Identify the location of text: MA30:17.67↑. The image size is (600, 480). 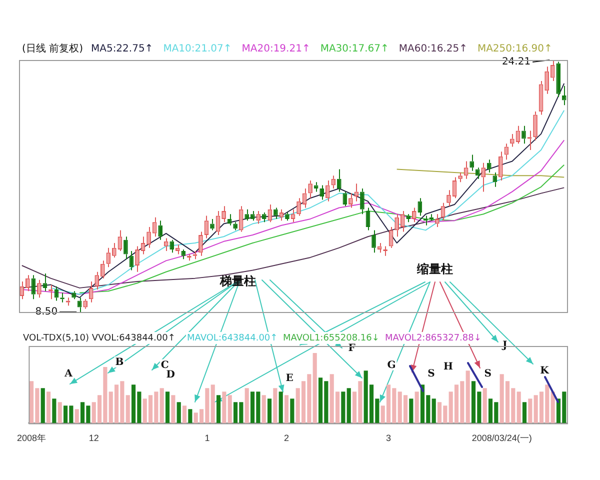
(354, 49).